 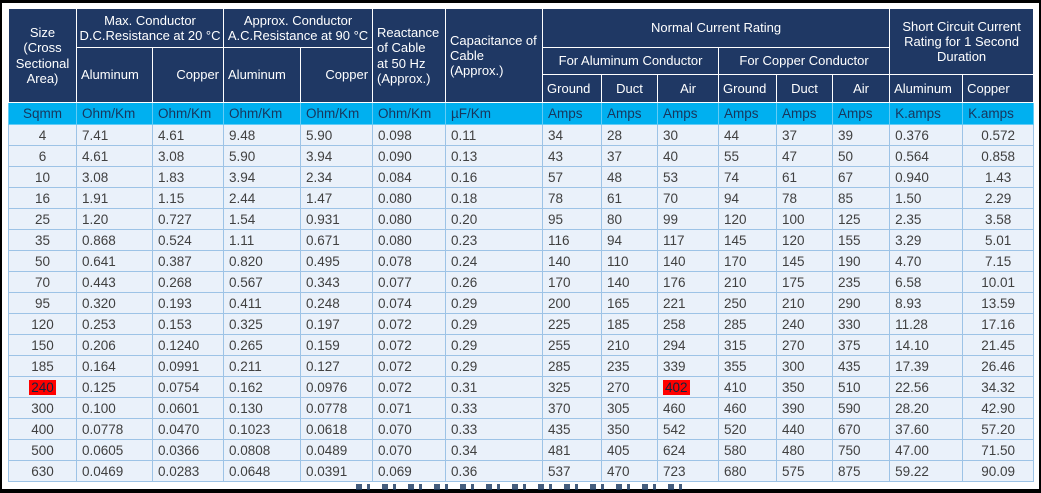 What do you see at coordinates (114, 135) in the screenshot?
I see `cell: 7.41` at bounding box center [114, 135].